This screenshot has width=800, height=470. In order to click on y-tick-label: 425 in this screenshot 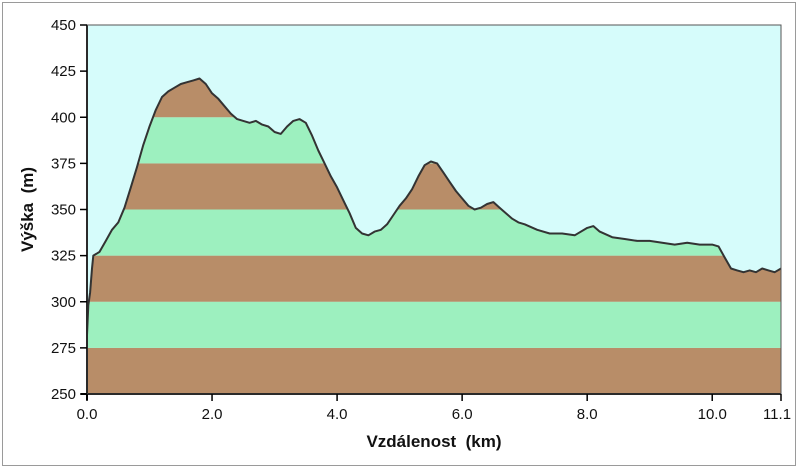, I will do `click(63, 71)`.